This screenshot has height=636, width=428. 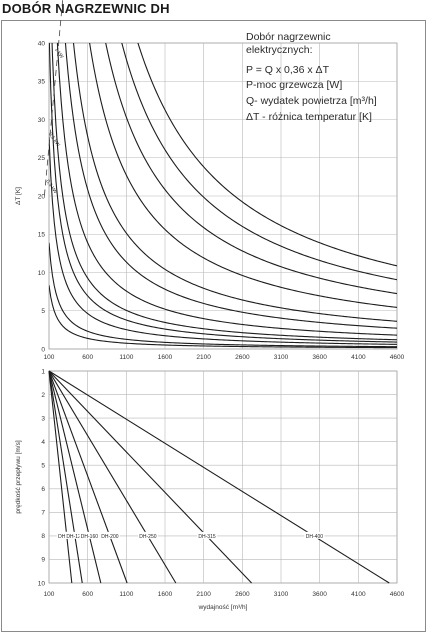 What do you see at coordinates (43, 560) in the screenshot?
I see `y-tick-label: 9` at bounding box center [43, 560].